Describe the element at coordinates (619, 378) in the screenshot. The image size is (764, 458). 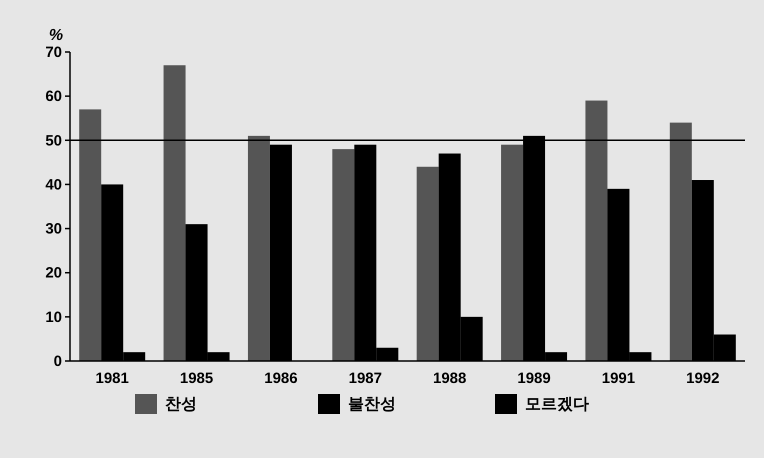
I see `x-tick-label: 1991` at that location.